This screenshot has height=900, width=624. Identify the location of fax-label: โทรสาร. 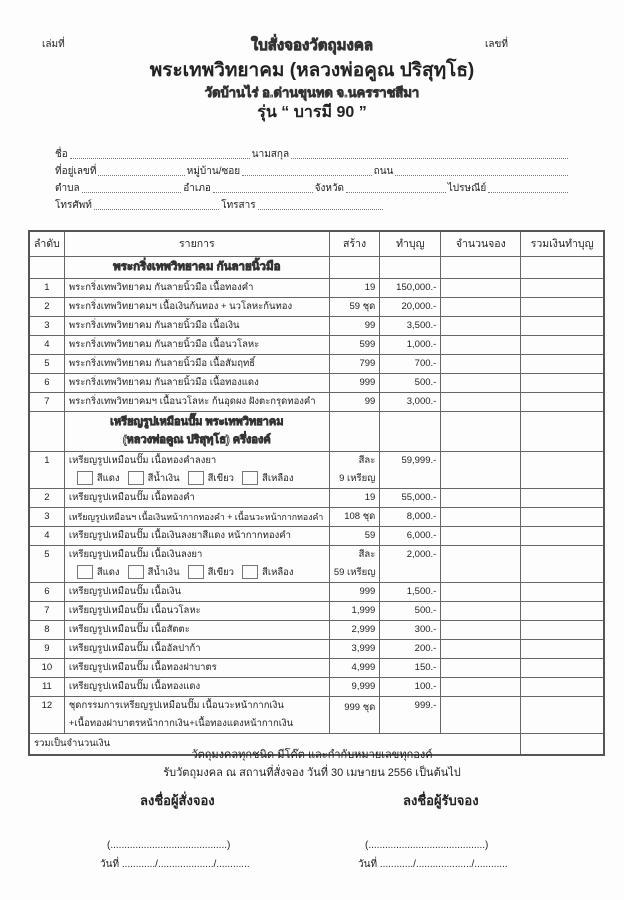
(238, 205).